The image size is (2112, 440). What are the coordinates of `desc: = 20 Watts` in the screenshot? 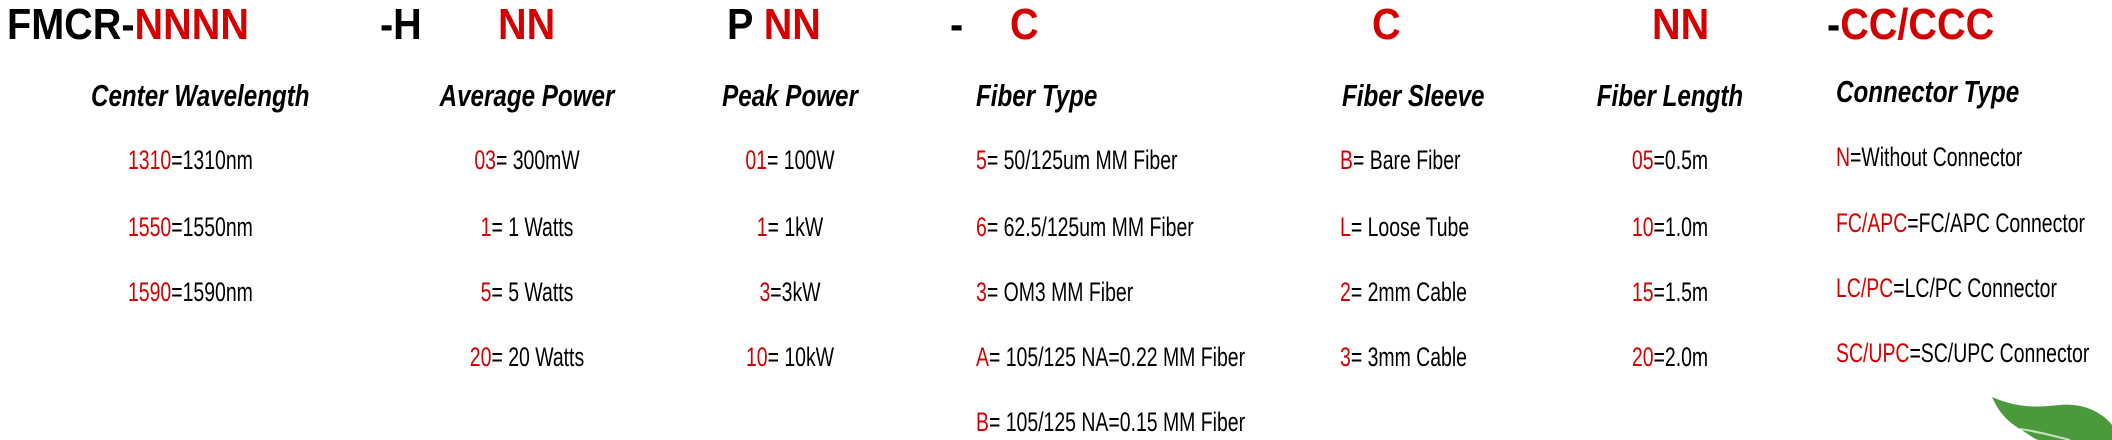 It's located at (538, 357).